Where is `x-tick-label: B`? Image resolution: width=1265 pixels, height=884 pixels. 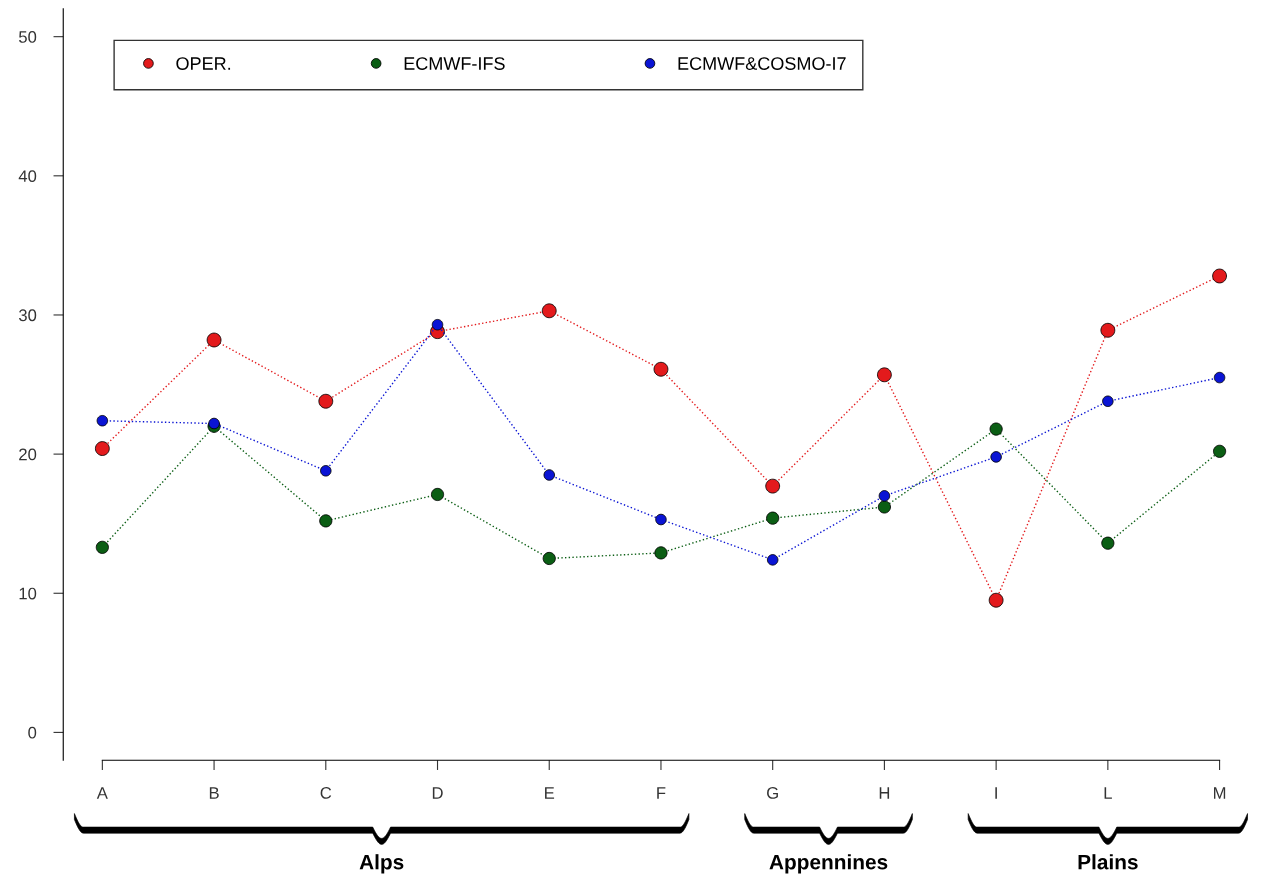 x-tick-label: B is located at coordinates (214, 793).